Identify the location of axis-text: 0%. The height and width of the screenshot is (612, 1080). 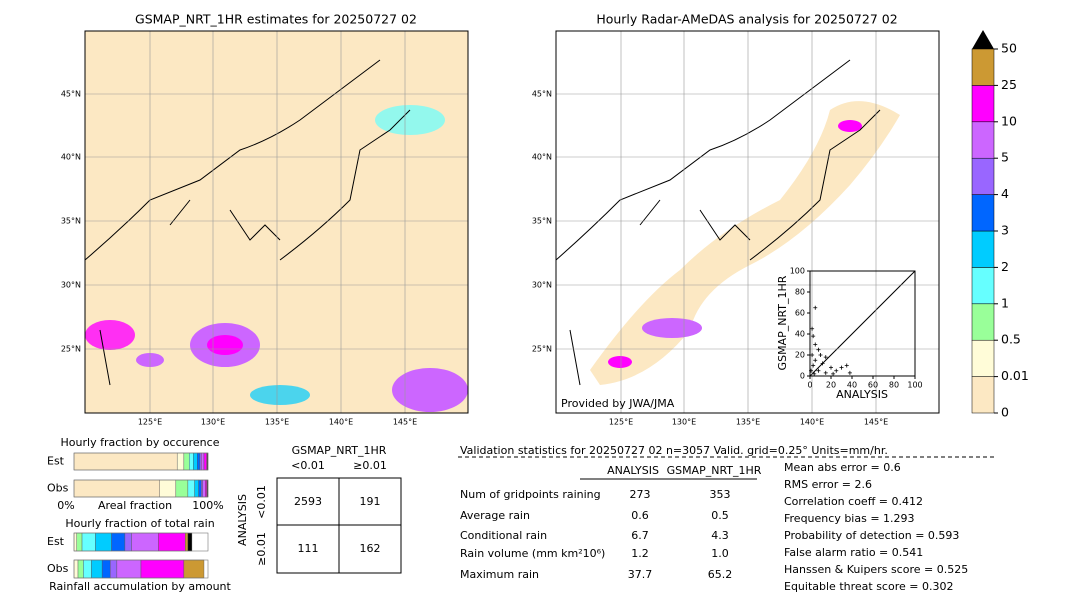
(65, 505).